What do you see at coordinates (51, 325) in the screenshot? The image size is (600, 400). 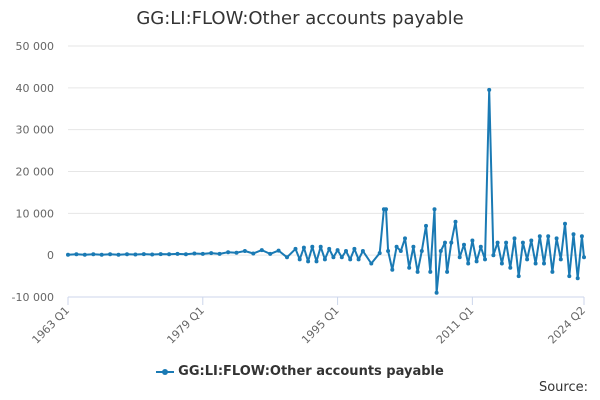 I see `x-tick-label: 1963 Q1` at bounding box center [51, 325].